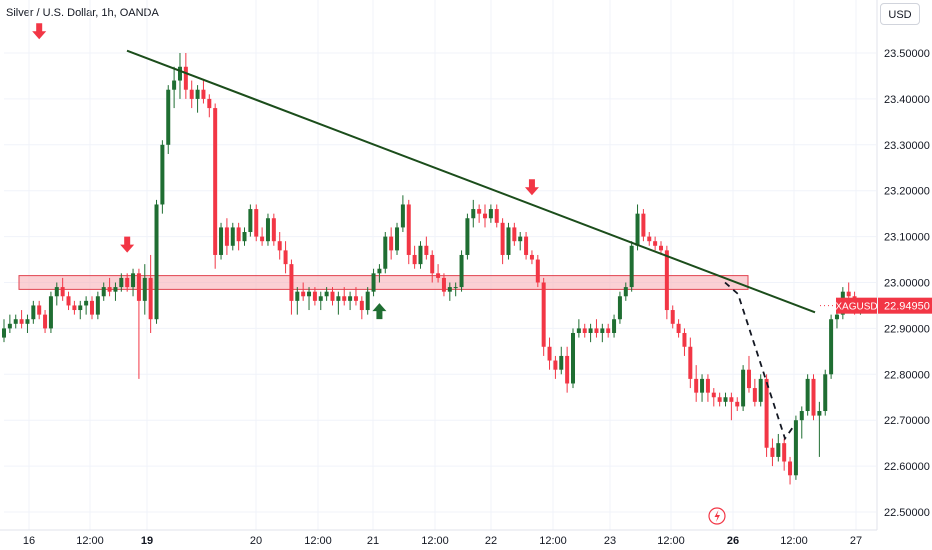  I want to click on currency-button: USD, so click(900, 14).